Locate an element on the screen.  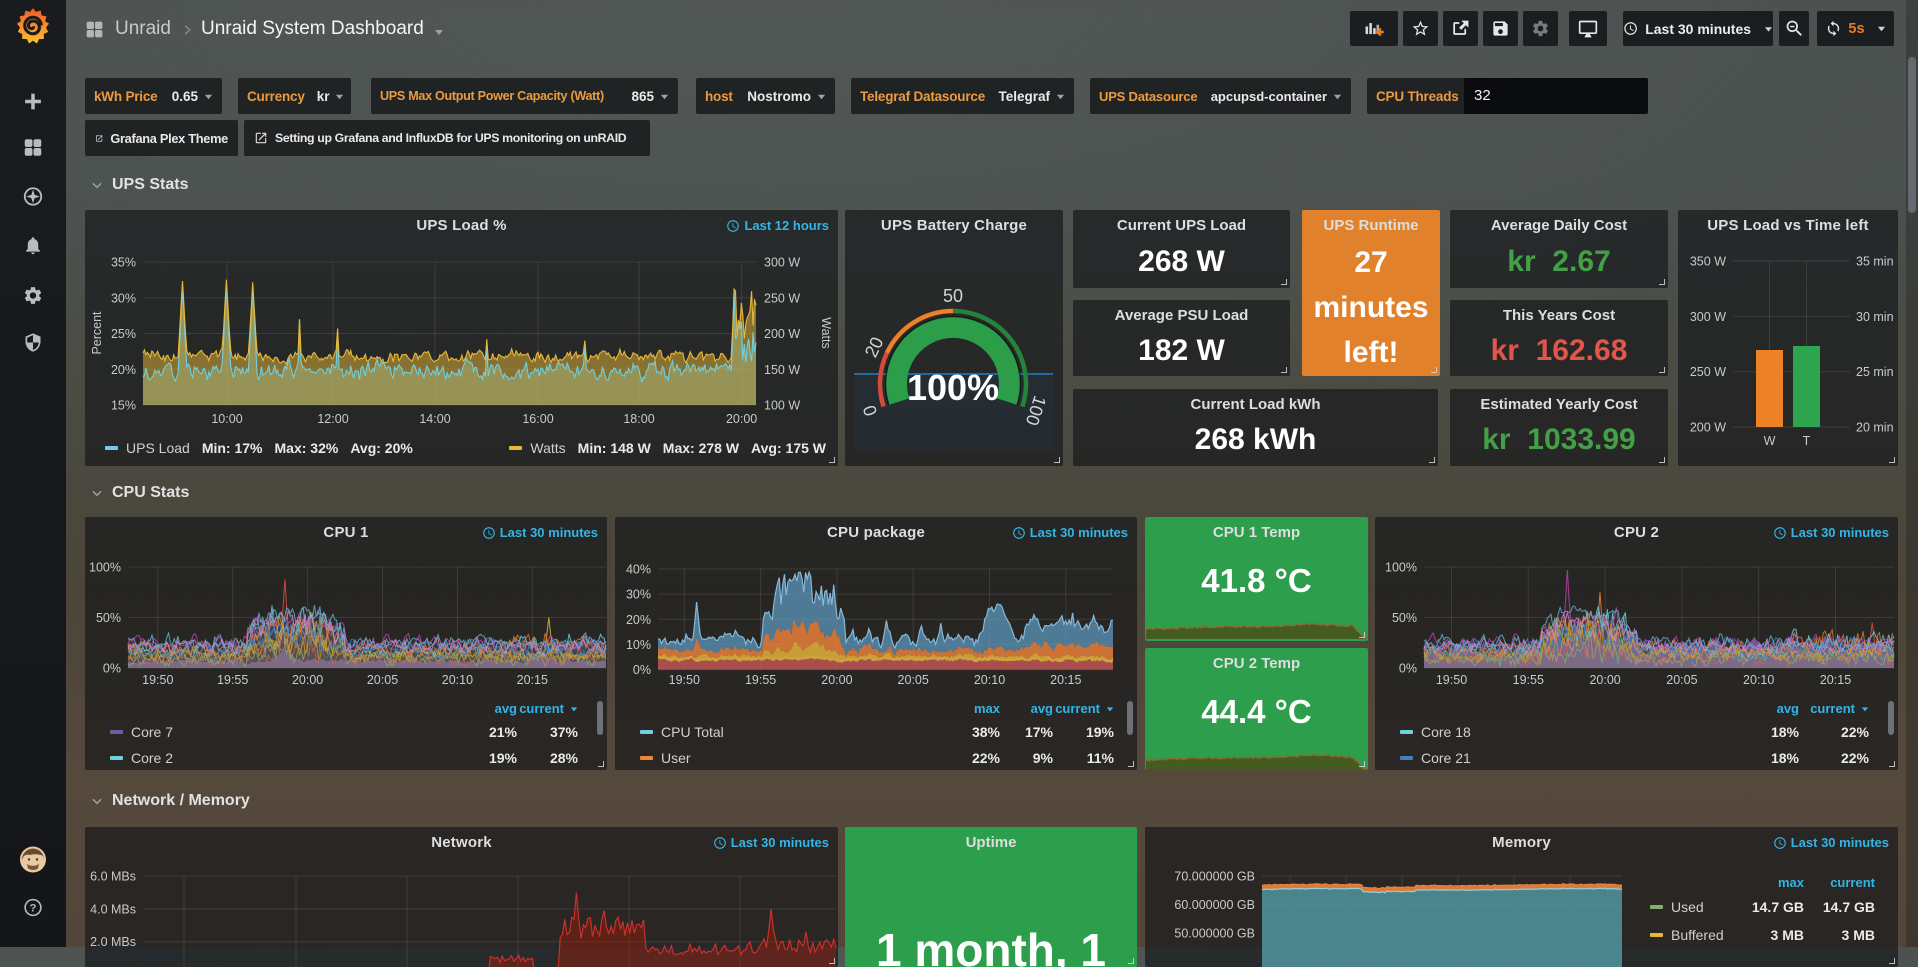
svg-text: Percent is located at coordinates (97, 333).